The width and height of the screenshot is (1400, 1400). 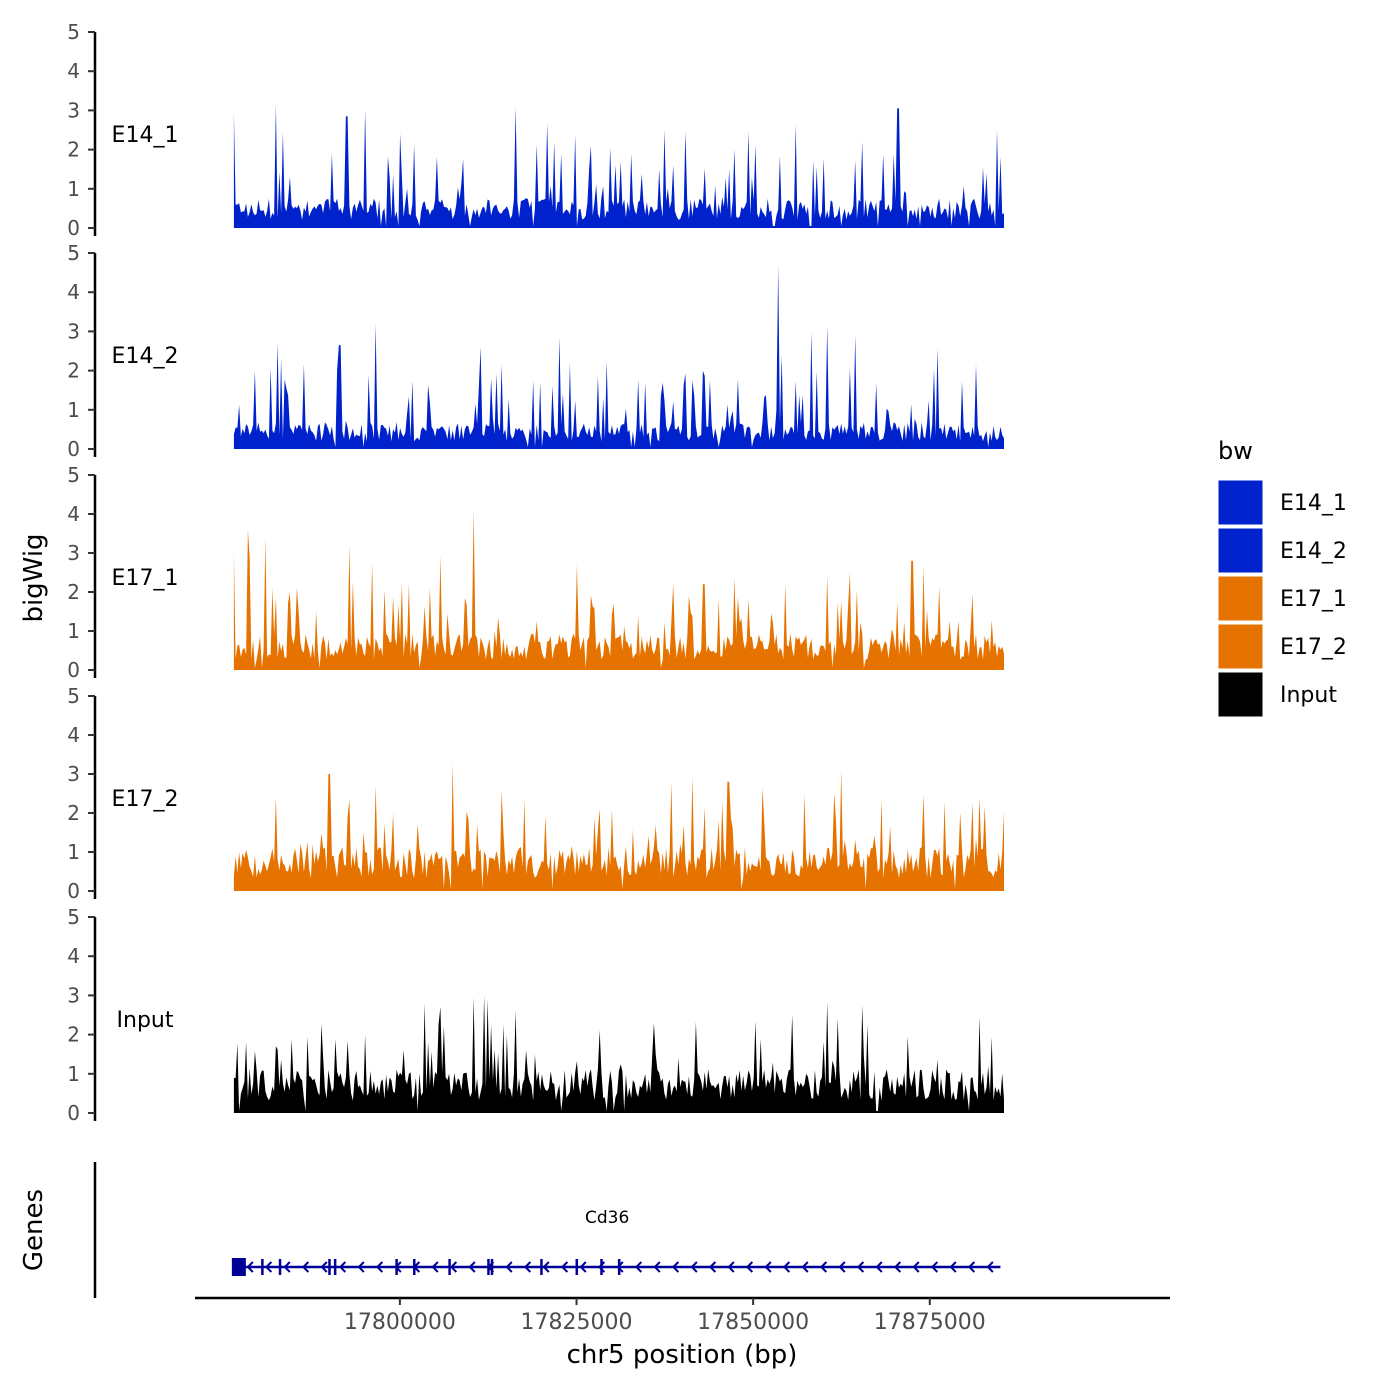 What do you see at coordinates (618, 1054) in the screenshot?
I see `area-Input` at bounding box center [618, 1054].